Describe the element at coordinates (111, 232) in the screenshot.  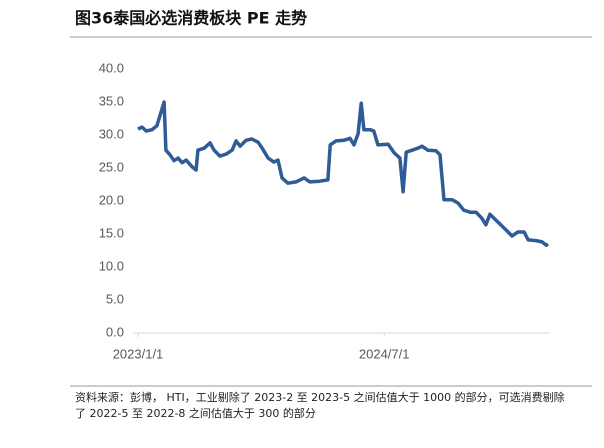
I see `y-tick-label: 15.0` at that location.